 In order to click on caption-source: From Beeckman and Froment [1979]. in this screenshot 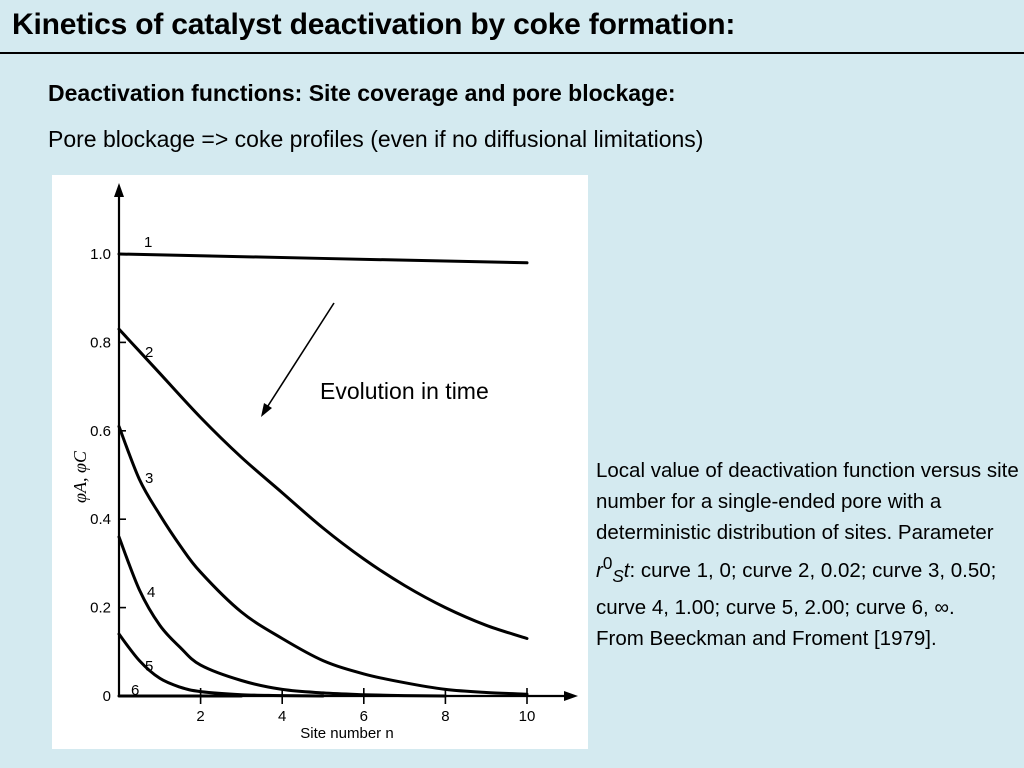, I will do `click(766, 638)`.